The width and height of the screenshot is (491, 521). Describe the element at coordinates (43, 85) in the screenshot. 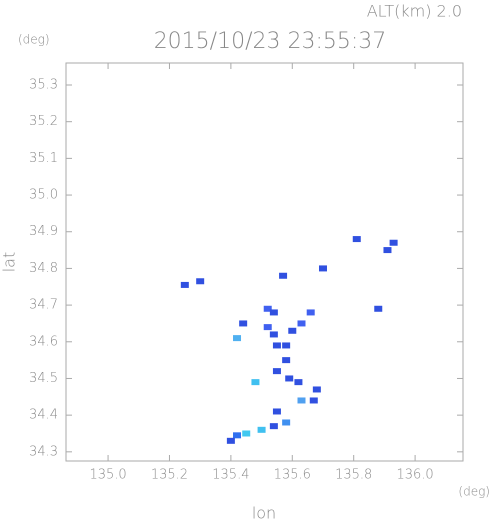

I see `y-tick-label: 35.3` at that location.